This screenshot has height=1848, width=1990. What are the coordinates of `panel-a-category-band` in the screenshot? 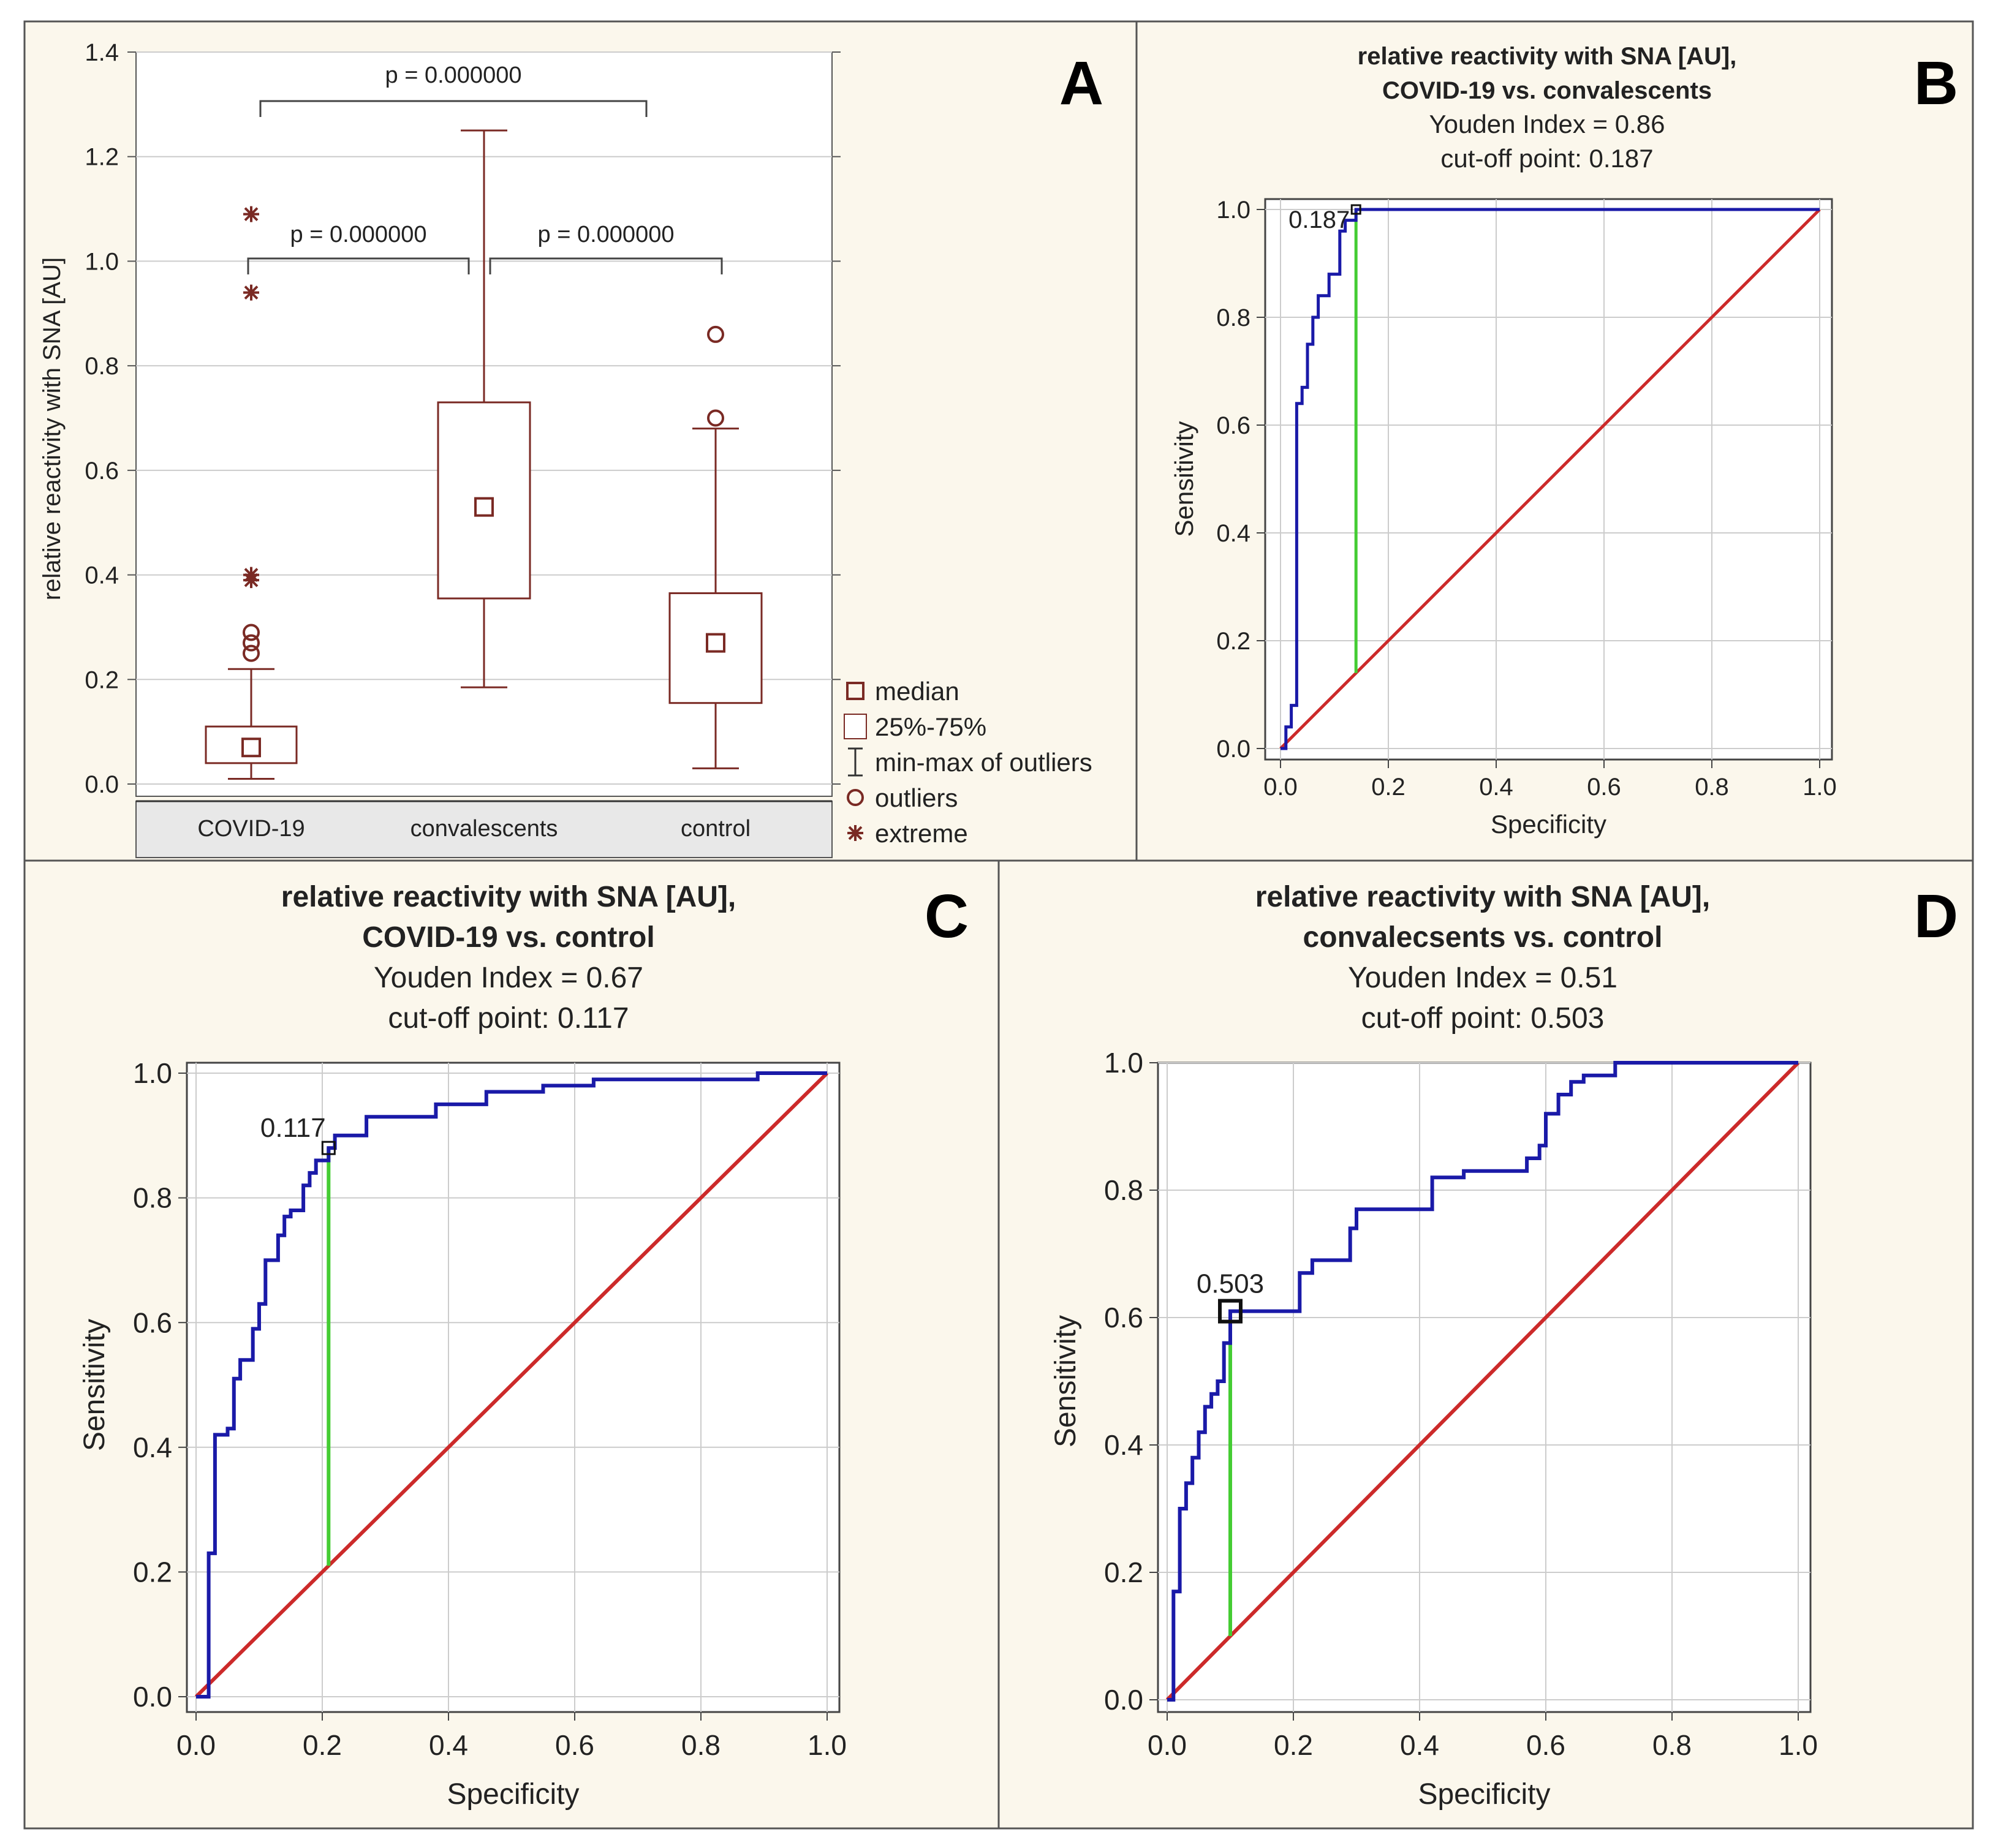 It's located at (484, 829).